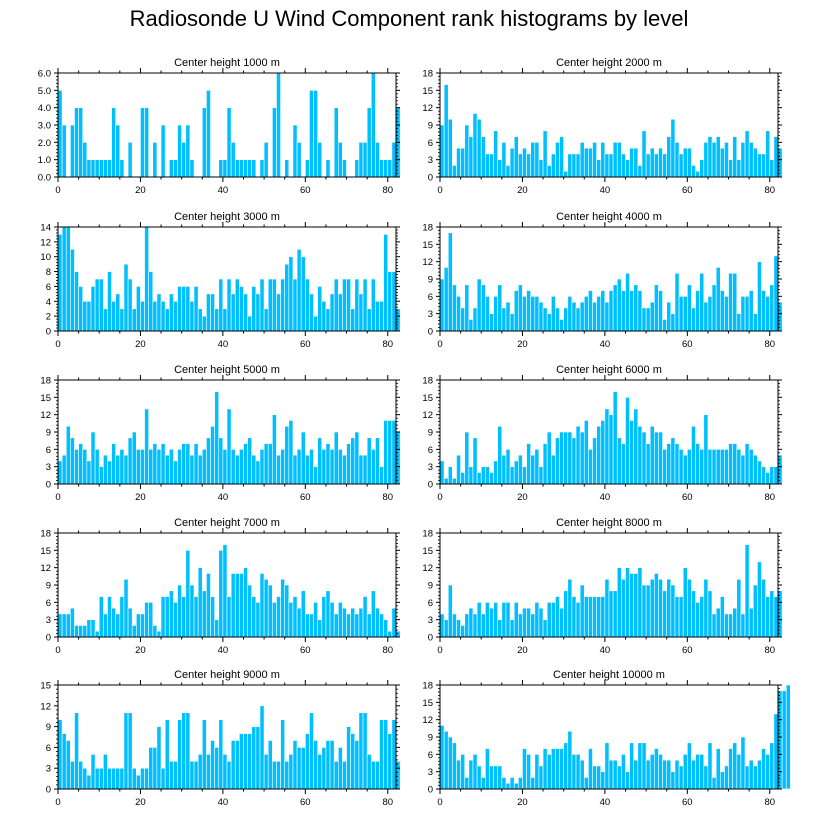  What do you see at coordinates (427, 228) in the screenshot?
I see `y-tick-label: 18` at bounding box center [427, 228].